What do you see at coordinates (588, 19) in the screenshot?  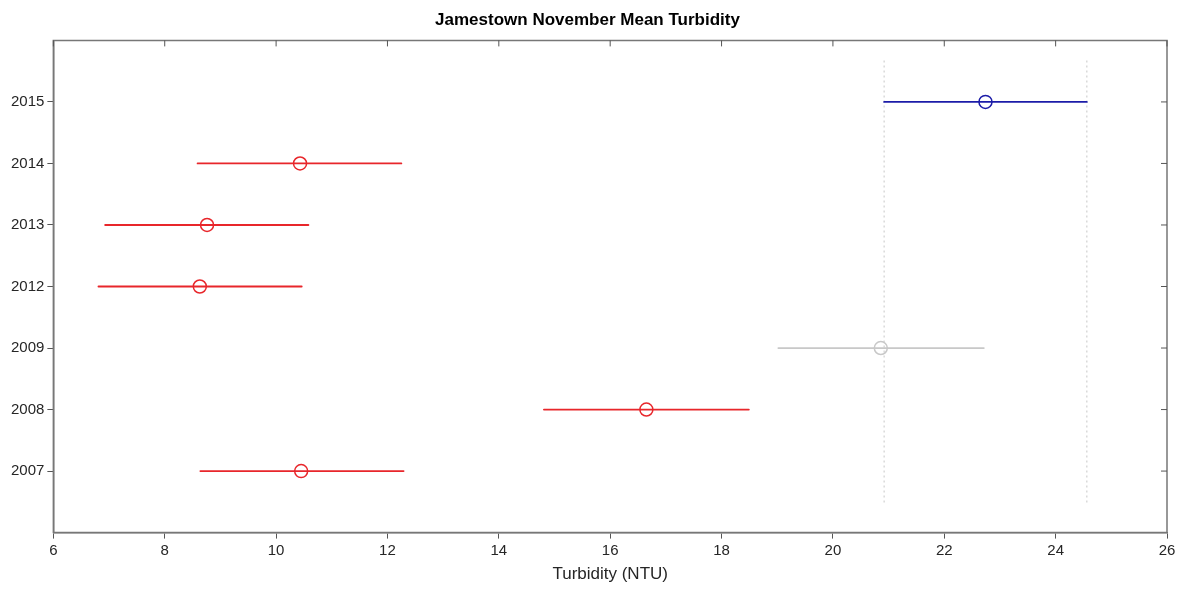 I see `chart-title: Jamestown November Mean Turbidity` at bounding box center [588, 19].